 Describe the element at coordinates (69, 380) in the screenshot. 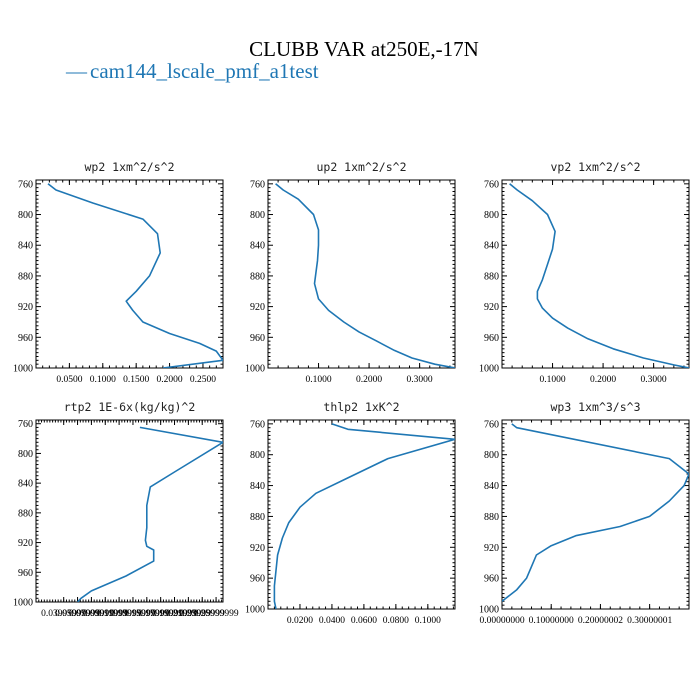

I see `x-tick-label: 0.0500` at that location.